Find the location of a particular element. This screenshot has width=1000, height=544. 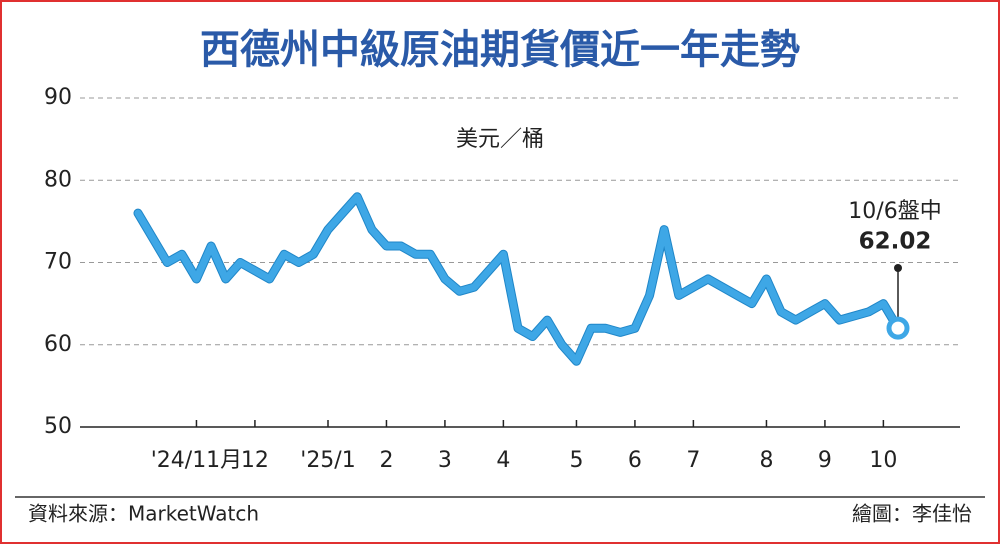

x-tick-label: 3 is located at coordinates (445, 460).